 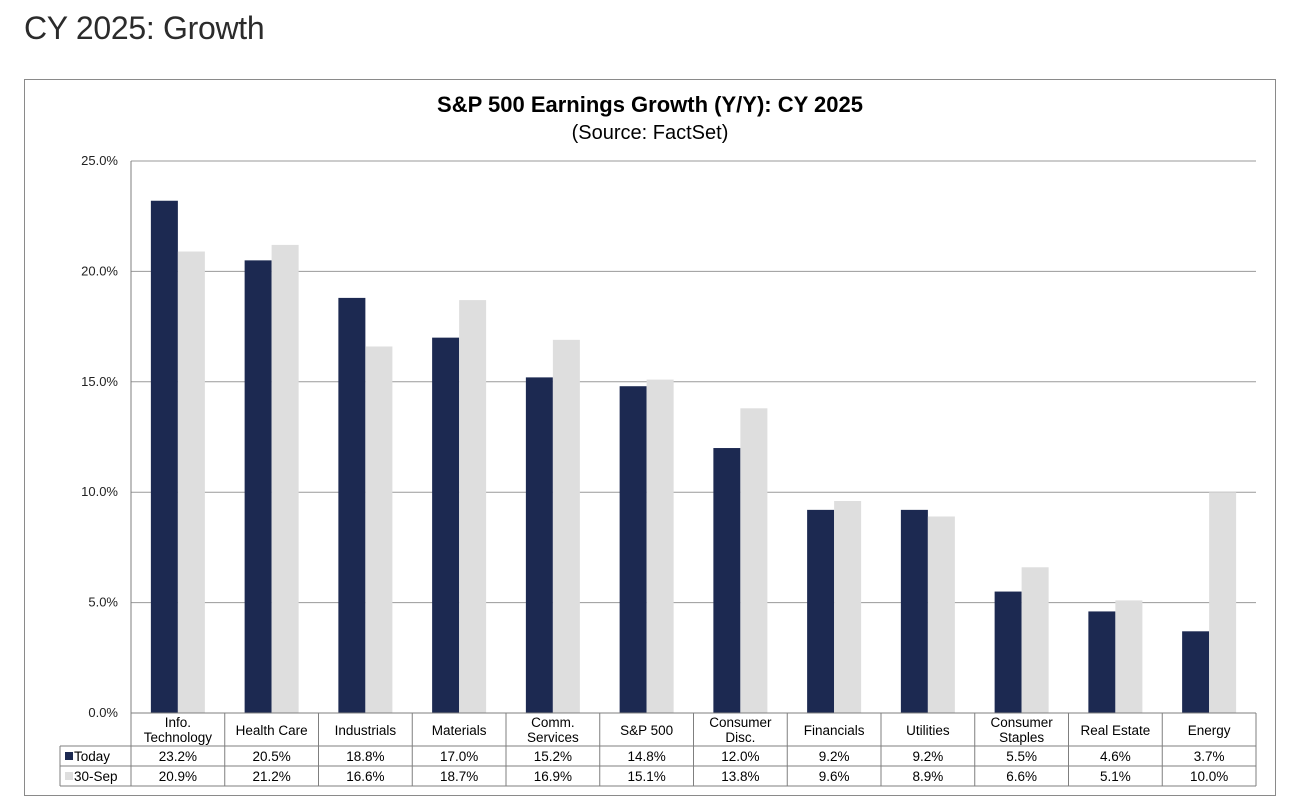 What do you see at coordinates (646, 776) in the screenshot?
I see `data-label: 15.1%` at bounding box center [646, 776].